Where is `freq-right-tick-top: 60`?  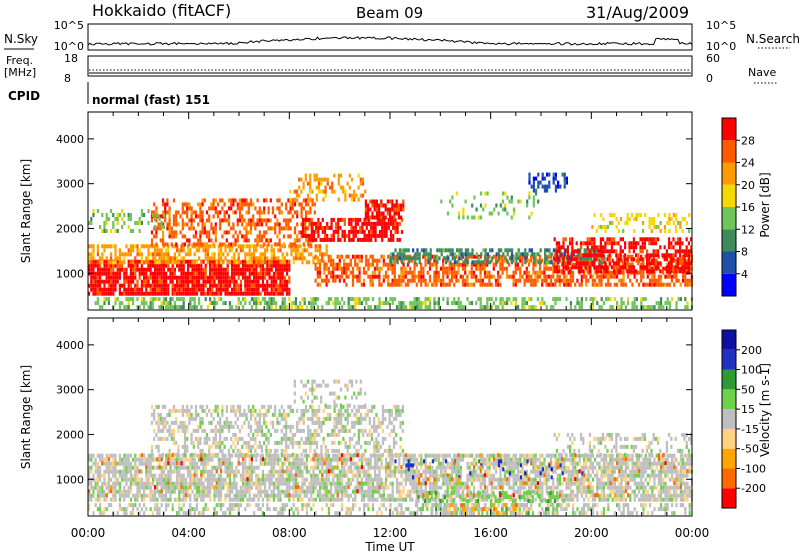 freq-right-tick-top: 60 is located at coordinates (713, 58).